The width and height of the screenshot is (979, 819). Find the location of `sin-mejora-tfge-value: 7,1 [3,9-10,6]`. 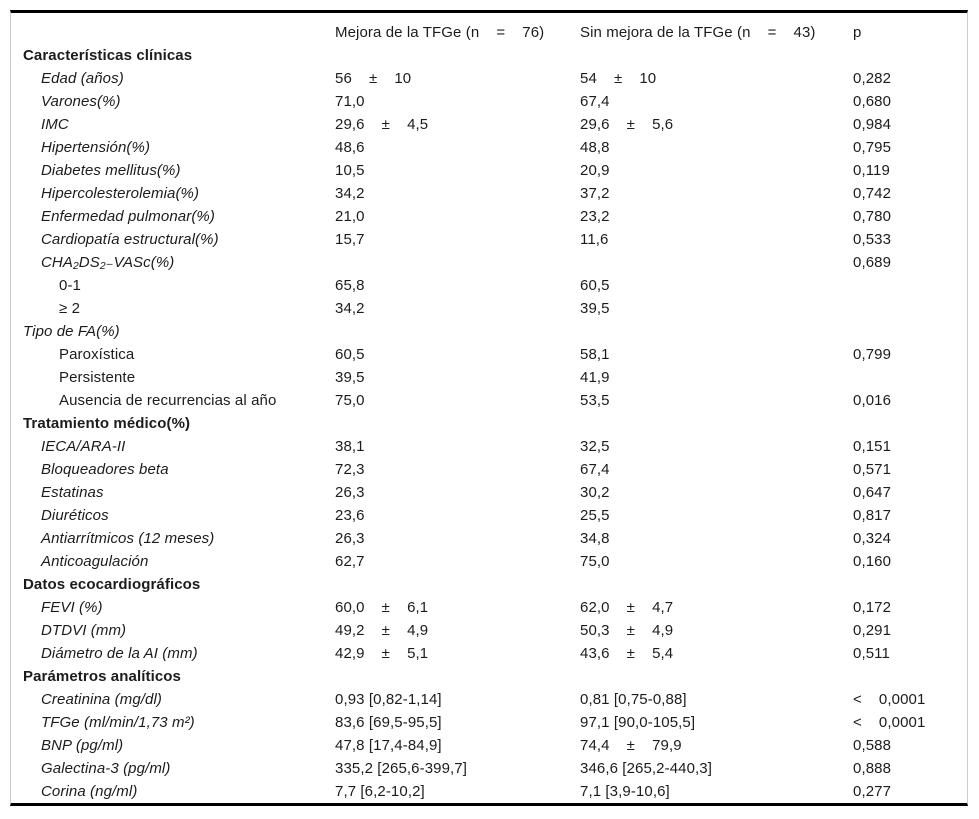

sin-mejora-tfge-value: 7,1 [3,9-10,6] is located at coordinates (625, 791).